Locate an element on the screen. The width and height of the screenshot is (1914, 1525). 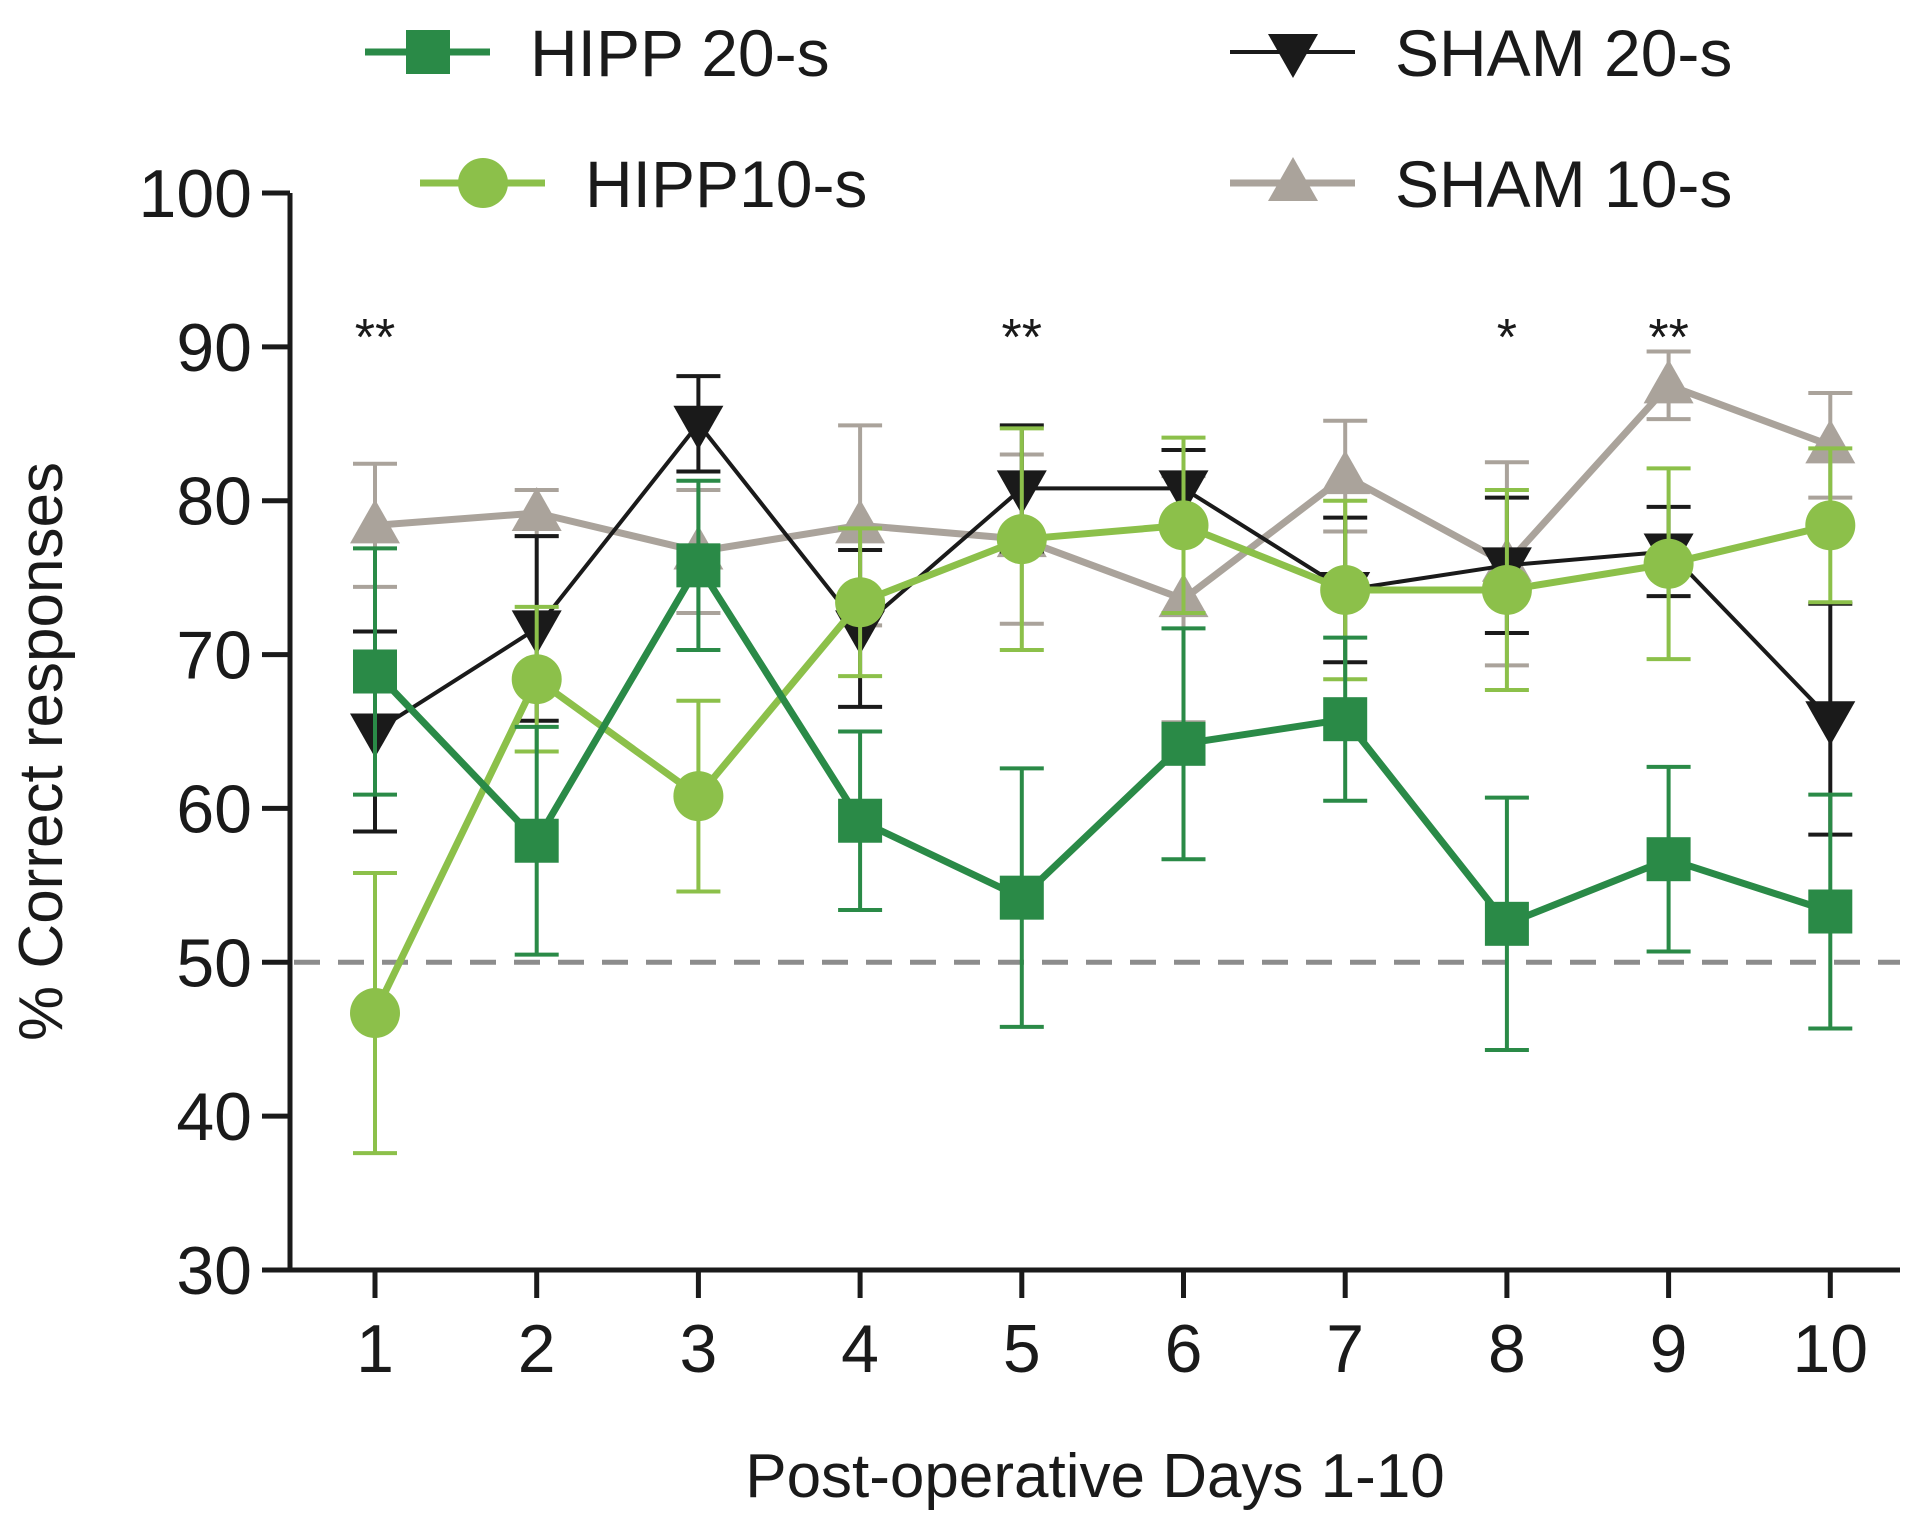
significance-layer: ** ** * ** is located at coordinates (1022, 338).